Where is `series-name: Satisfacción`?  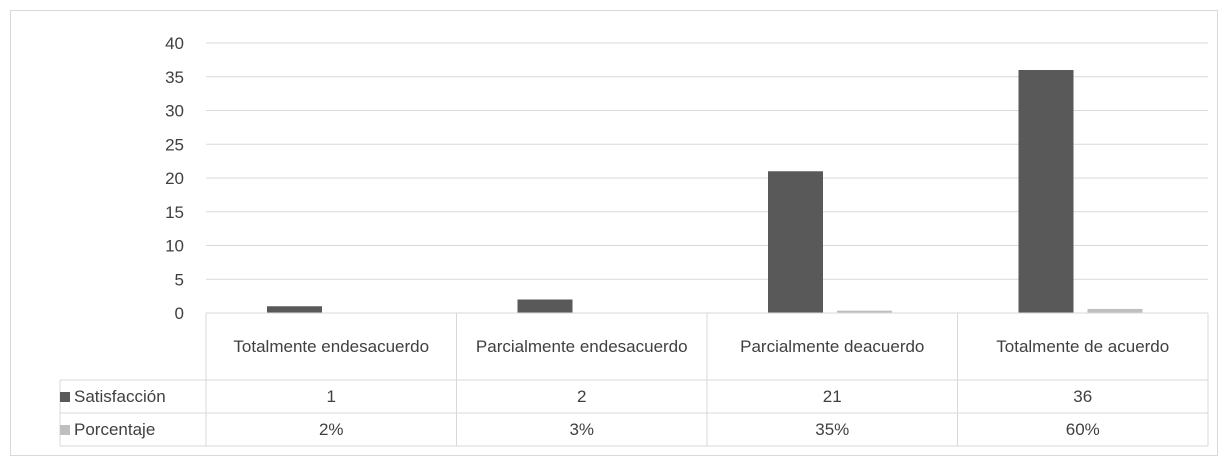 series-name: Satisfacción is located at coordinates (120, 396).